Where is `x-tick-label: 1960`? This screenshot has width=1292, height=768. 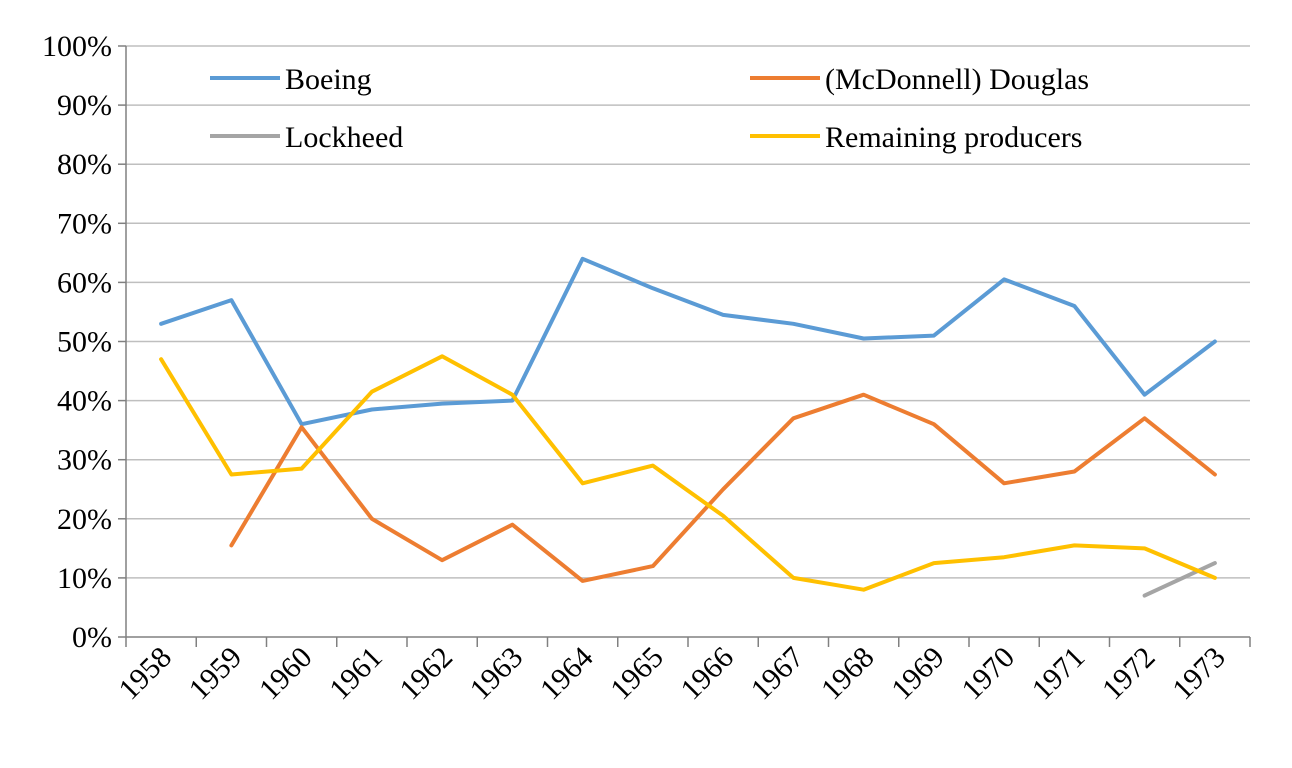
x-tick-label: 1960 is located at coordinates (286, 674).